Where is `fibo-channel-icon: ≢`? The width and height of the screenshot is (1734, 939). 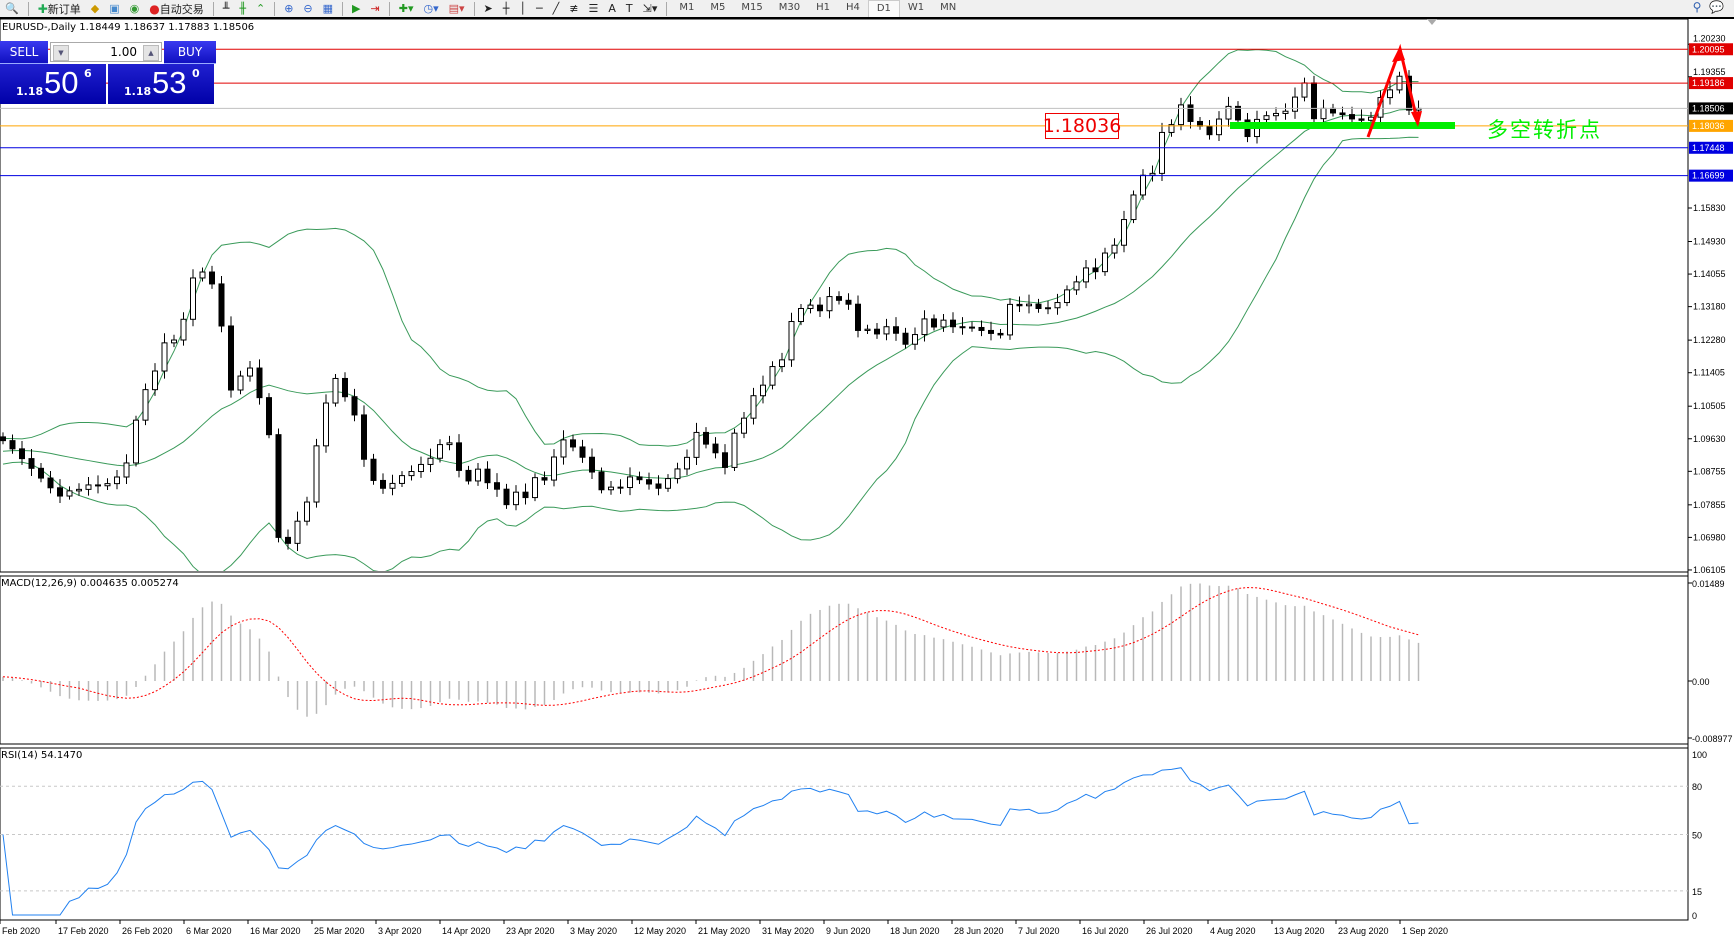 fibo-channel-icon: ≢ is located at coordinates (574, 8).